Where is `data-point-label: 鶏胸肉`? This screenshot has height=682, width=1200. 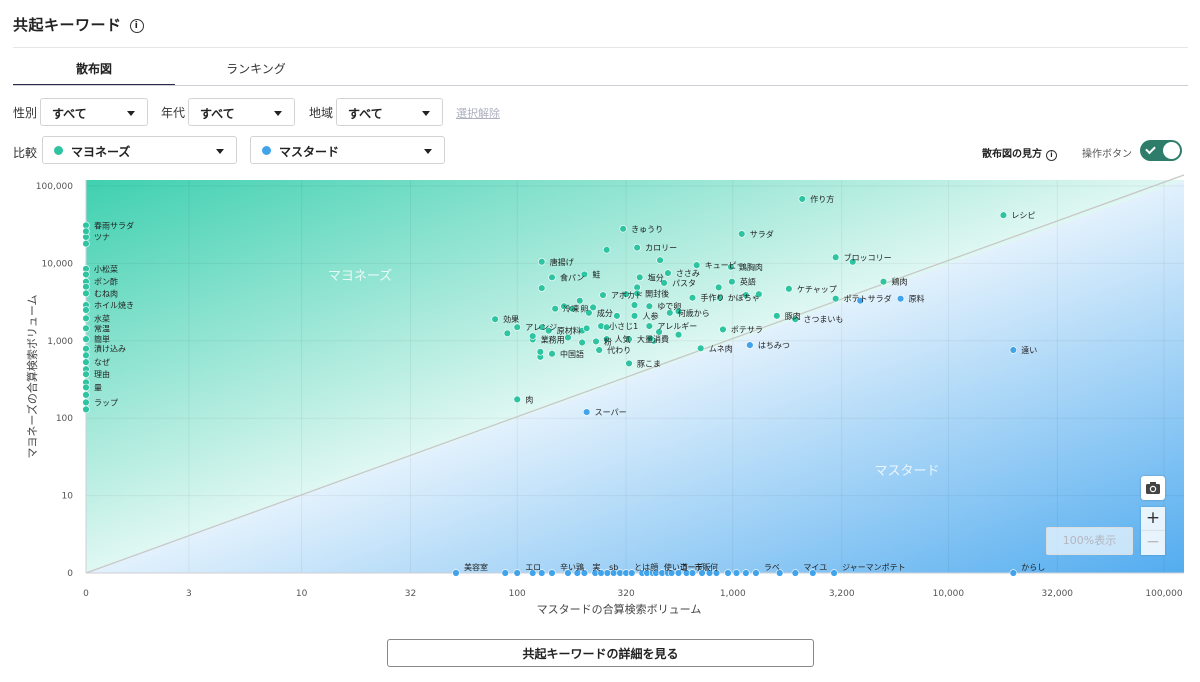
data-point-label: 鶏胸肉 is located at coordinates (751, 267).